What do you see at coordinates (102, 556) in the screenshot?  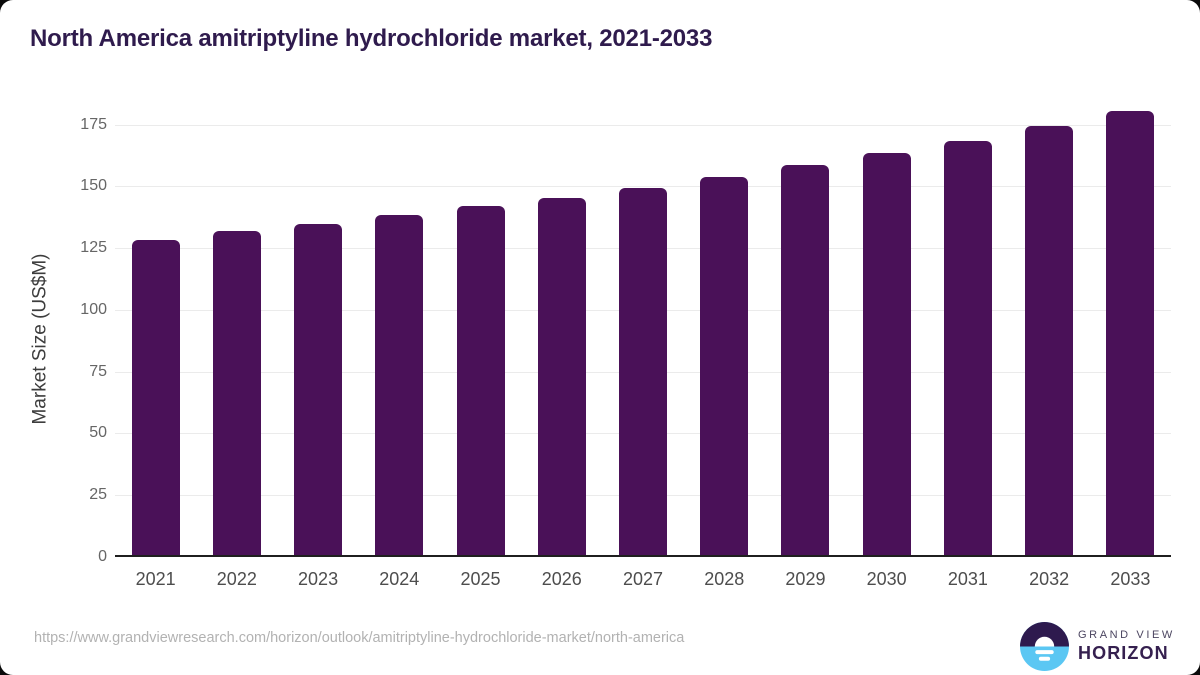 I see `y-tick-0: 0` at bounding box center [102, 556].